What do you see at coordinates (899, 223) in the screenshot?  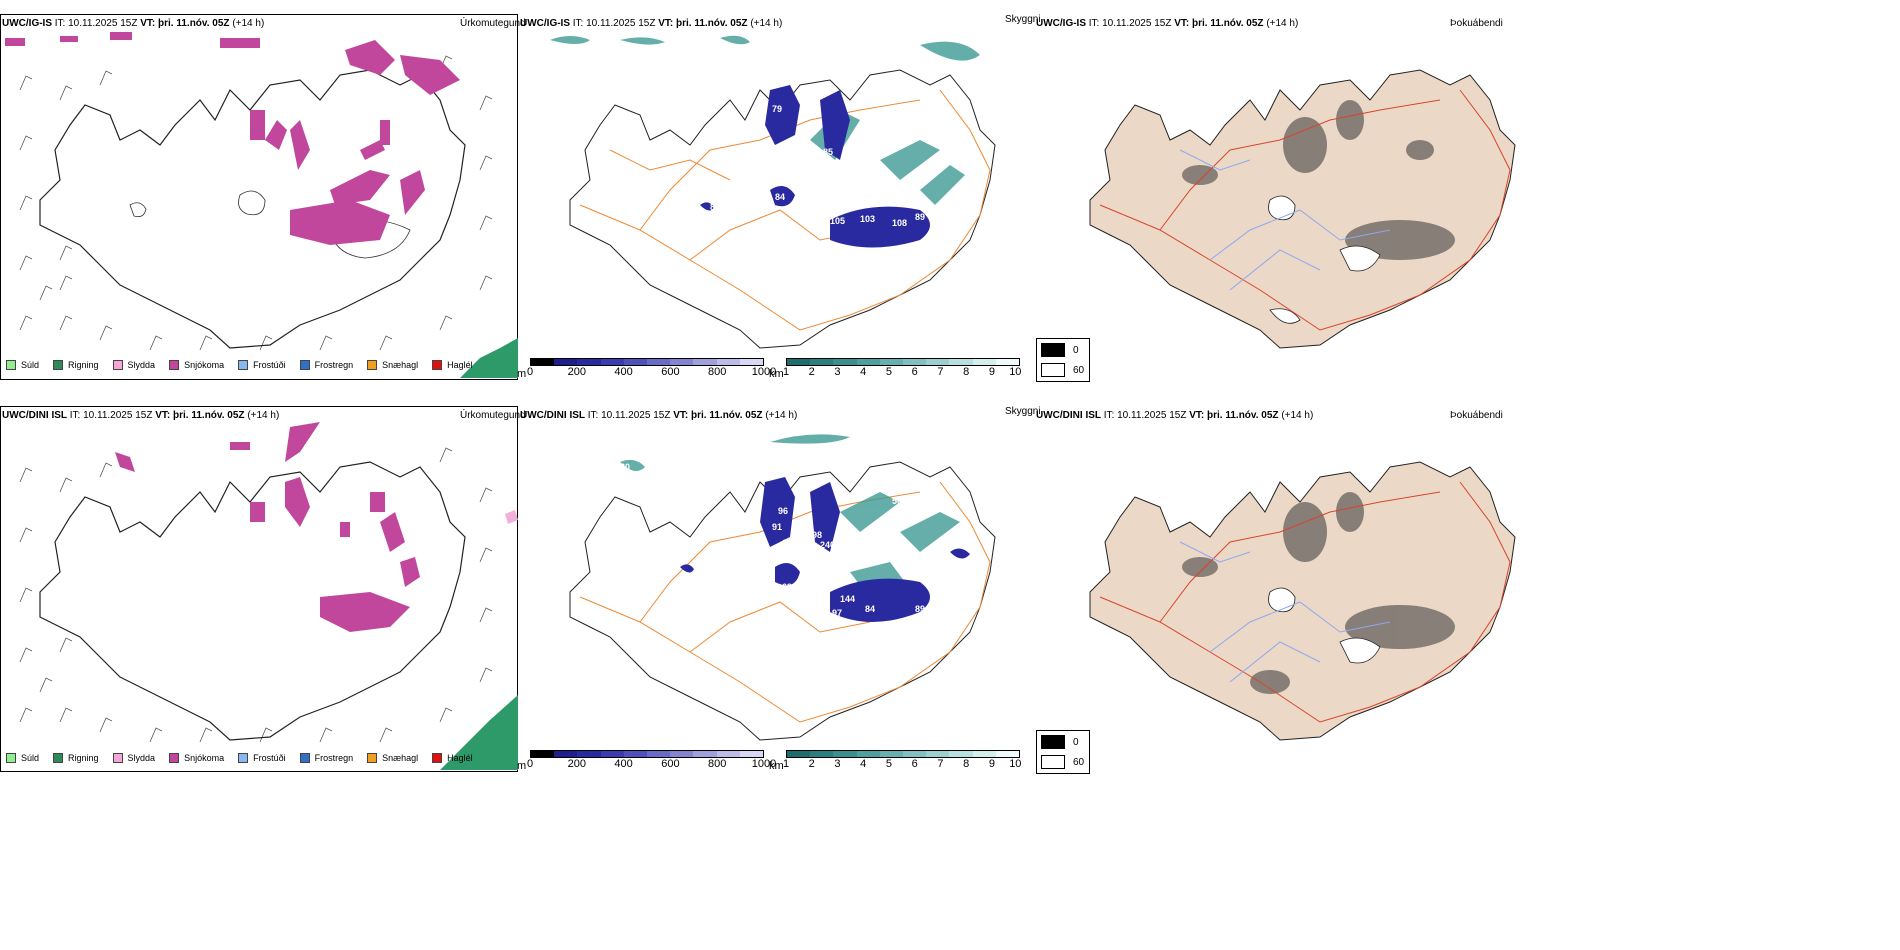 I see `vis-label: 108` at bounding box center [899, 223].